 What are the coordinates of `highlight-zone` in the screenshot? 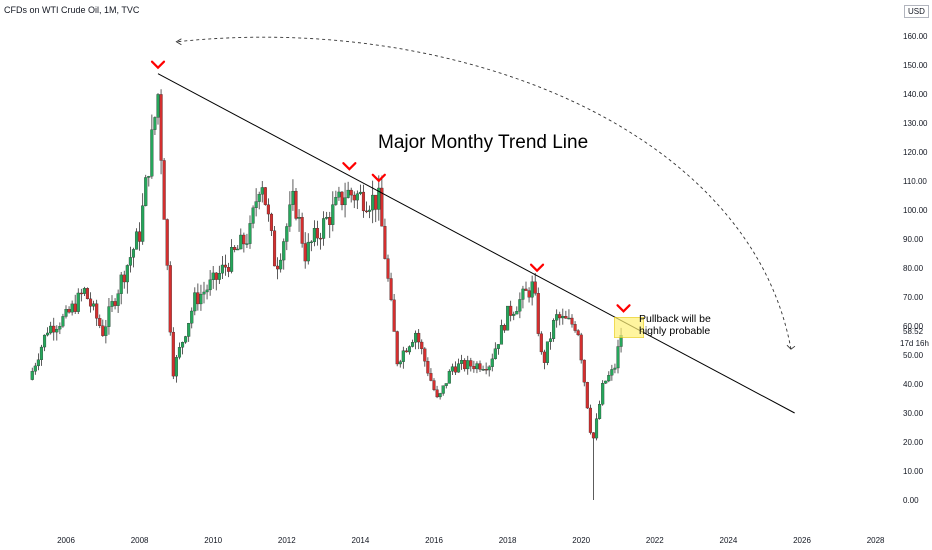 It's located at (629, 327).